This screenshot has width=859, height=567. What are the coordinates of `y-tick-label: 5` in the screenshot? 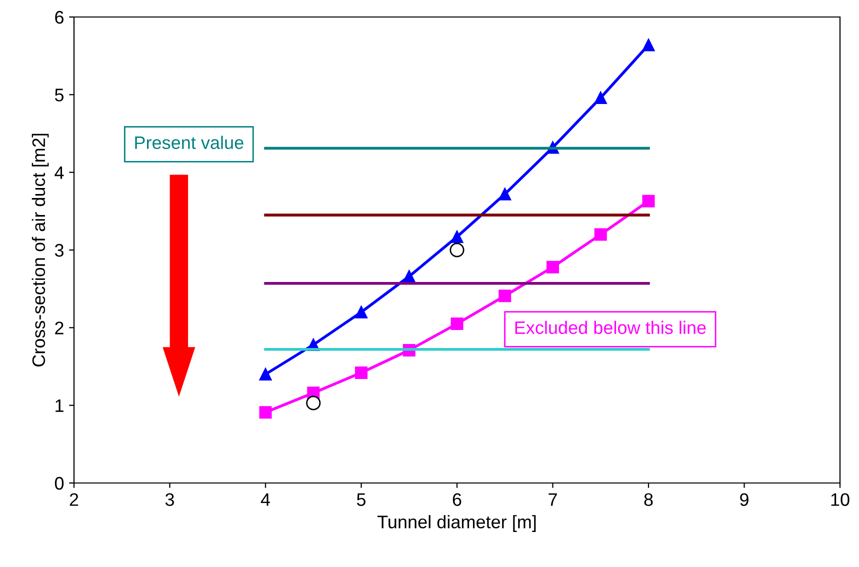 It's located at (59, 95).